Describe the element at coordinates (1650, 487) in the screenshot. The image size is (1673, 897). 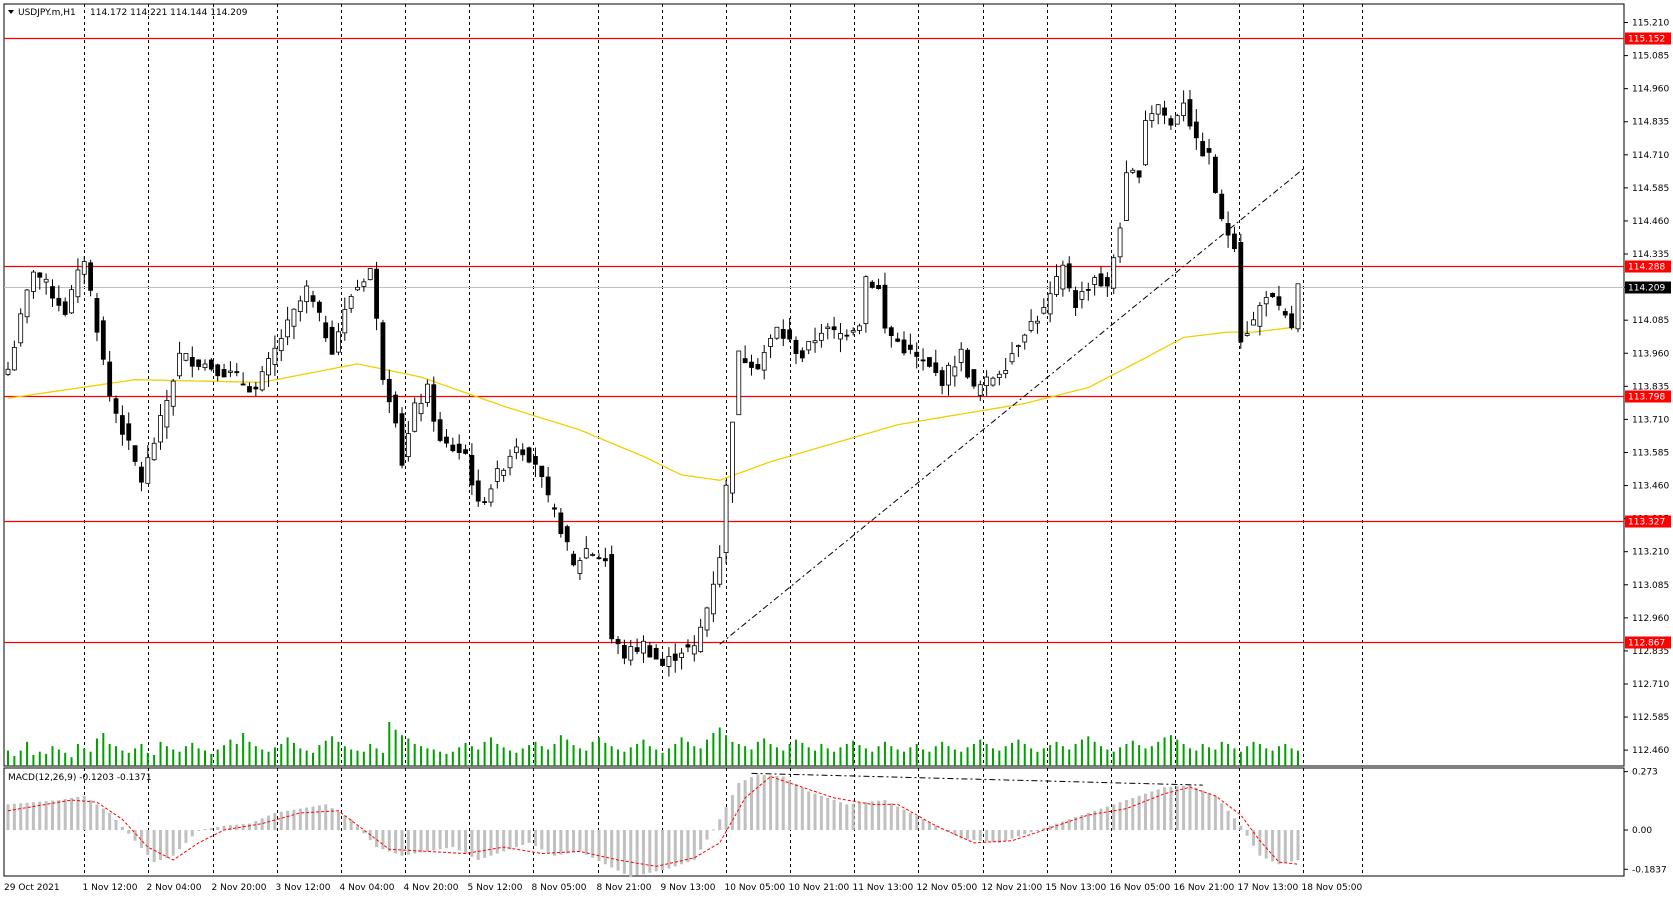
I see `price-tick-label: 113.460` at that location.